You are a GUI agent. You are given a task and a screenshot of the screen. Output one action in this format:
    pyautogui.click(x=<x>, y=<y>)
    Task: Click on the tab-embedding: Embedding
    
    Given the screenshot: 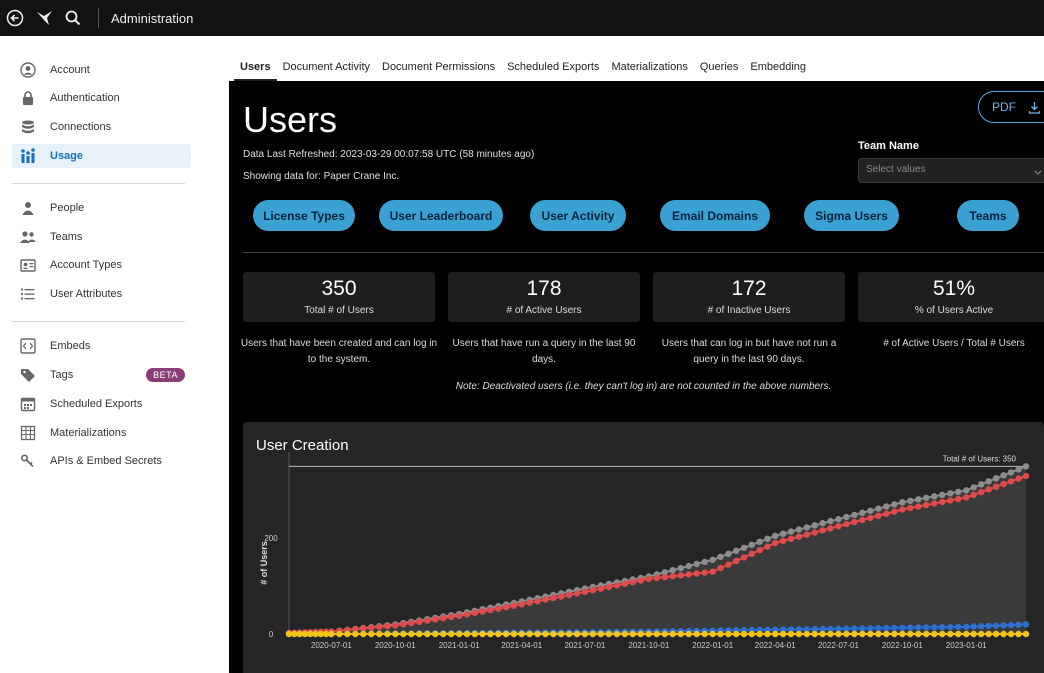 What is the action you would take?
    pyautogui.click(x=778, y=67)
    